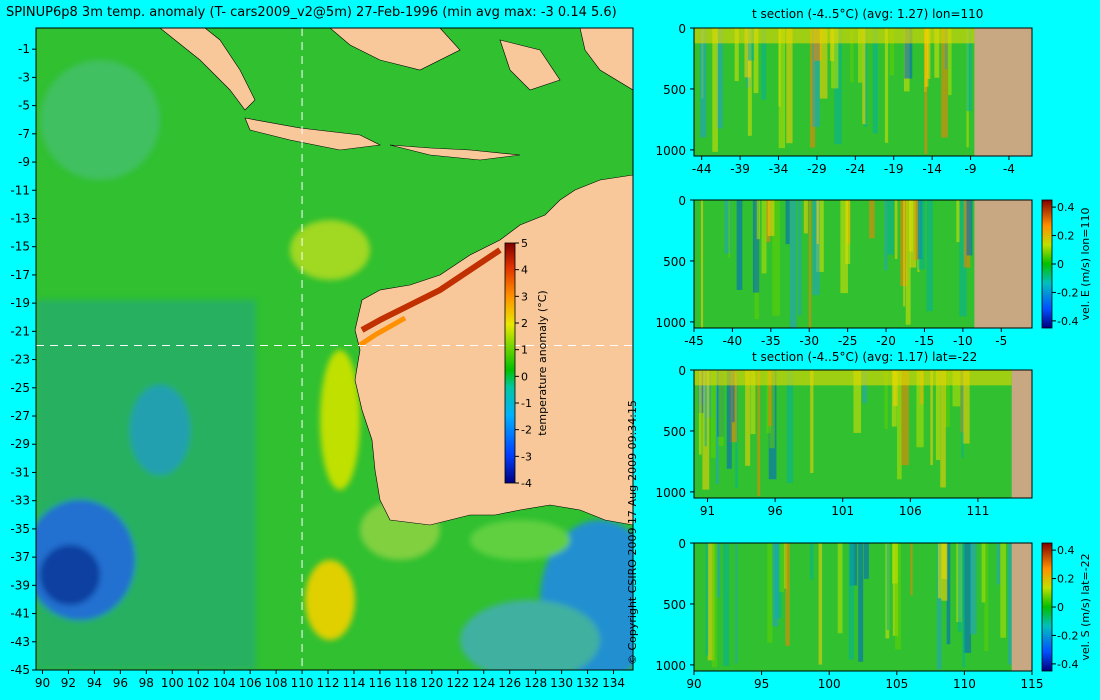  What do you see at coordinates (587, 683) in the screenshot?
I see `map-x-tick-label: 132` at bounding box center [587, 683].